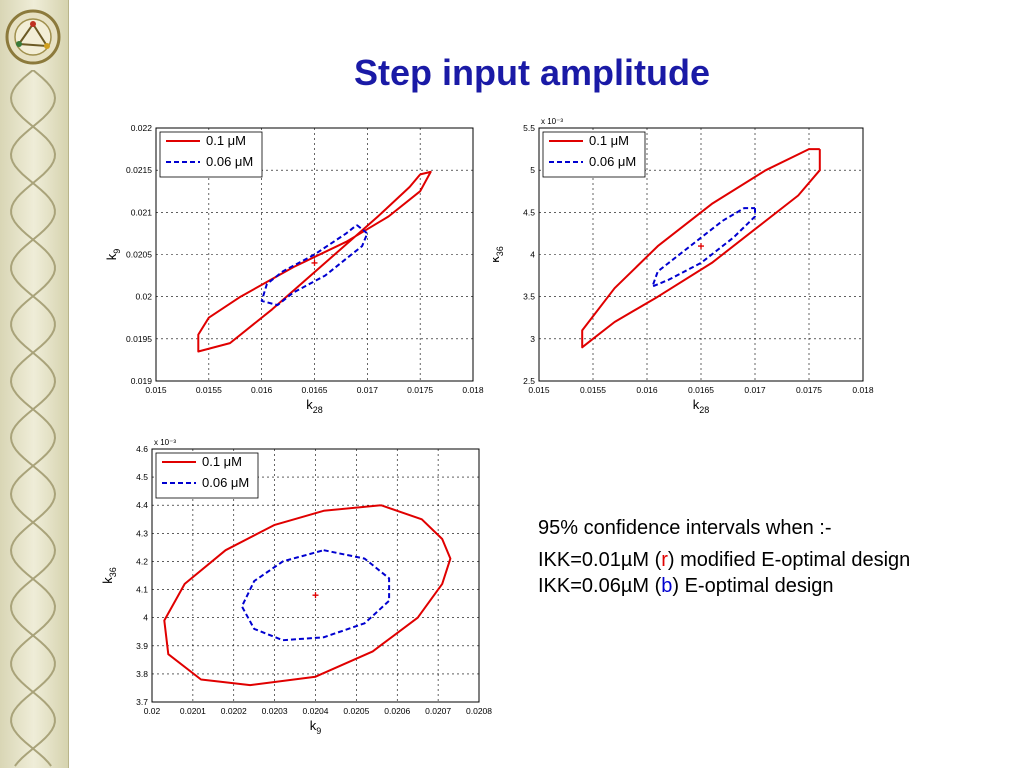 Image resolution: width=1024 pixels, height=768 pixels. Describe the element at coordinates (532, 72) in the screenshot. I see `slide-title: Step input amplitude` at that location.